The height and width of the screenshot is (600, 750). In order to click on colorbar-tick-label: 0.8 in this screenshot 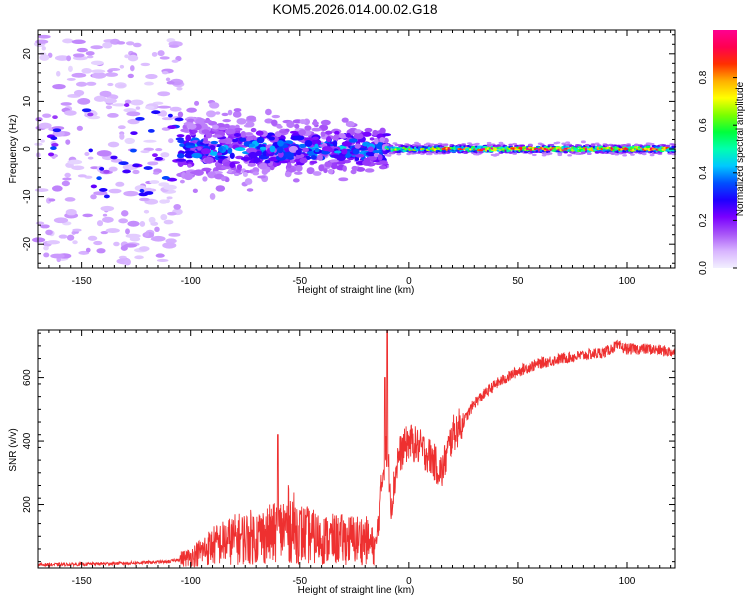, I will do `click(703, 77)`.